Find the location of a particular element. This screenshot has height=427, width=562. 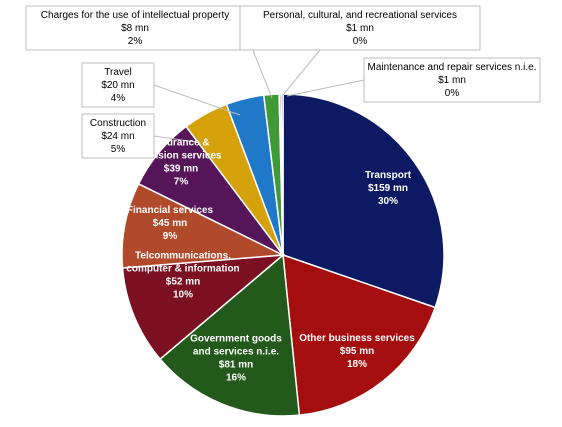

slice-label-name-insurance-pension-services: Insurance & is located at coordinates (180, 143).